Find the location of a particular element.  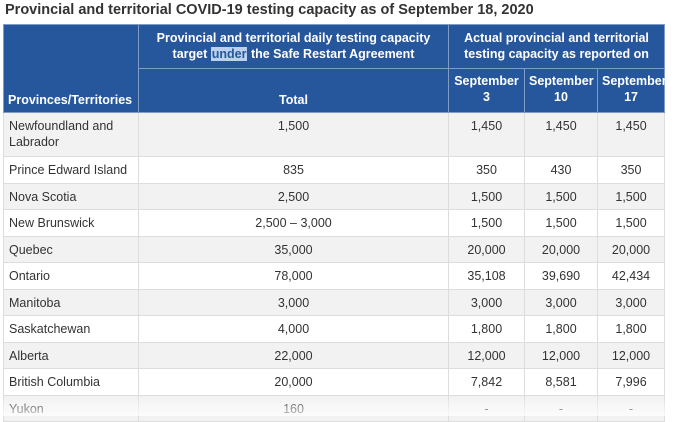

table-row: Manitoba 3,000 3,000 3,000 3,000 is located at coordinates (334, 302).